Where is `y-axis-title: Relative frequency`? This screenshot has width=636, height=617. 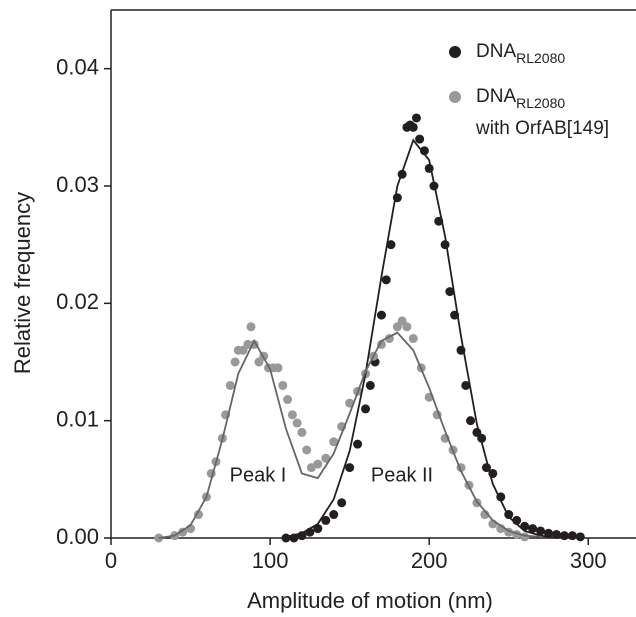
y-axis-title: Relative frequency is located at coordinates (22, 283).